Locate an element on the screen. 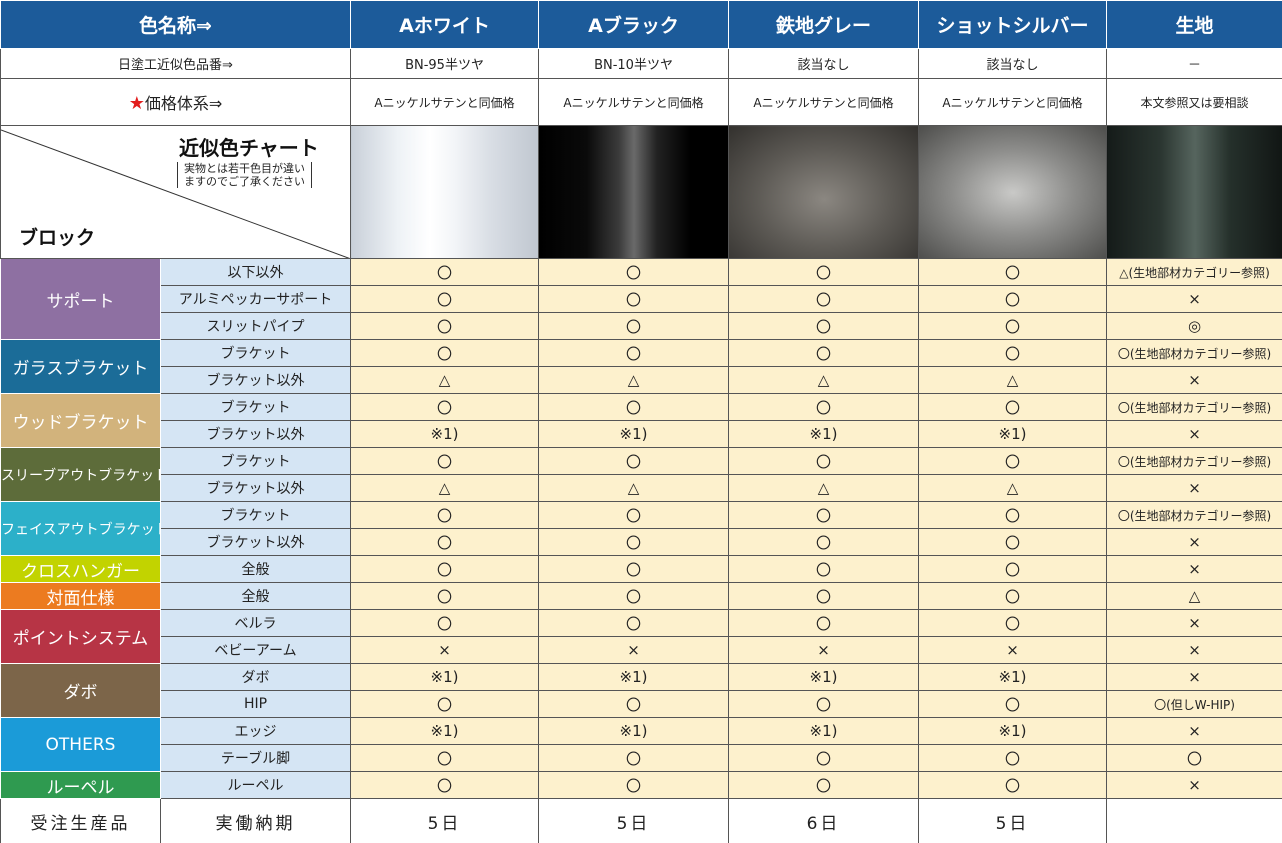  table-row: ベビーアーム × × × × × is located at coordinates (641, 650).